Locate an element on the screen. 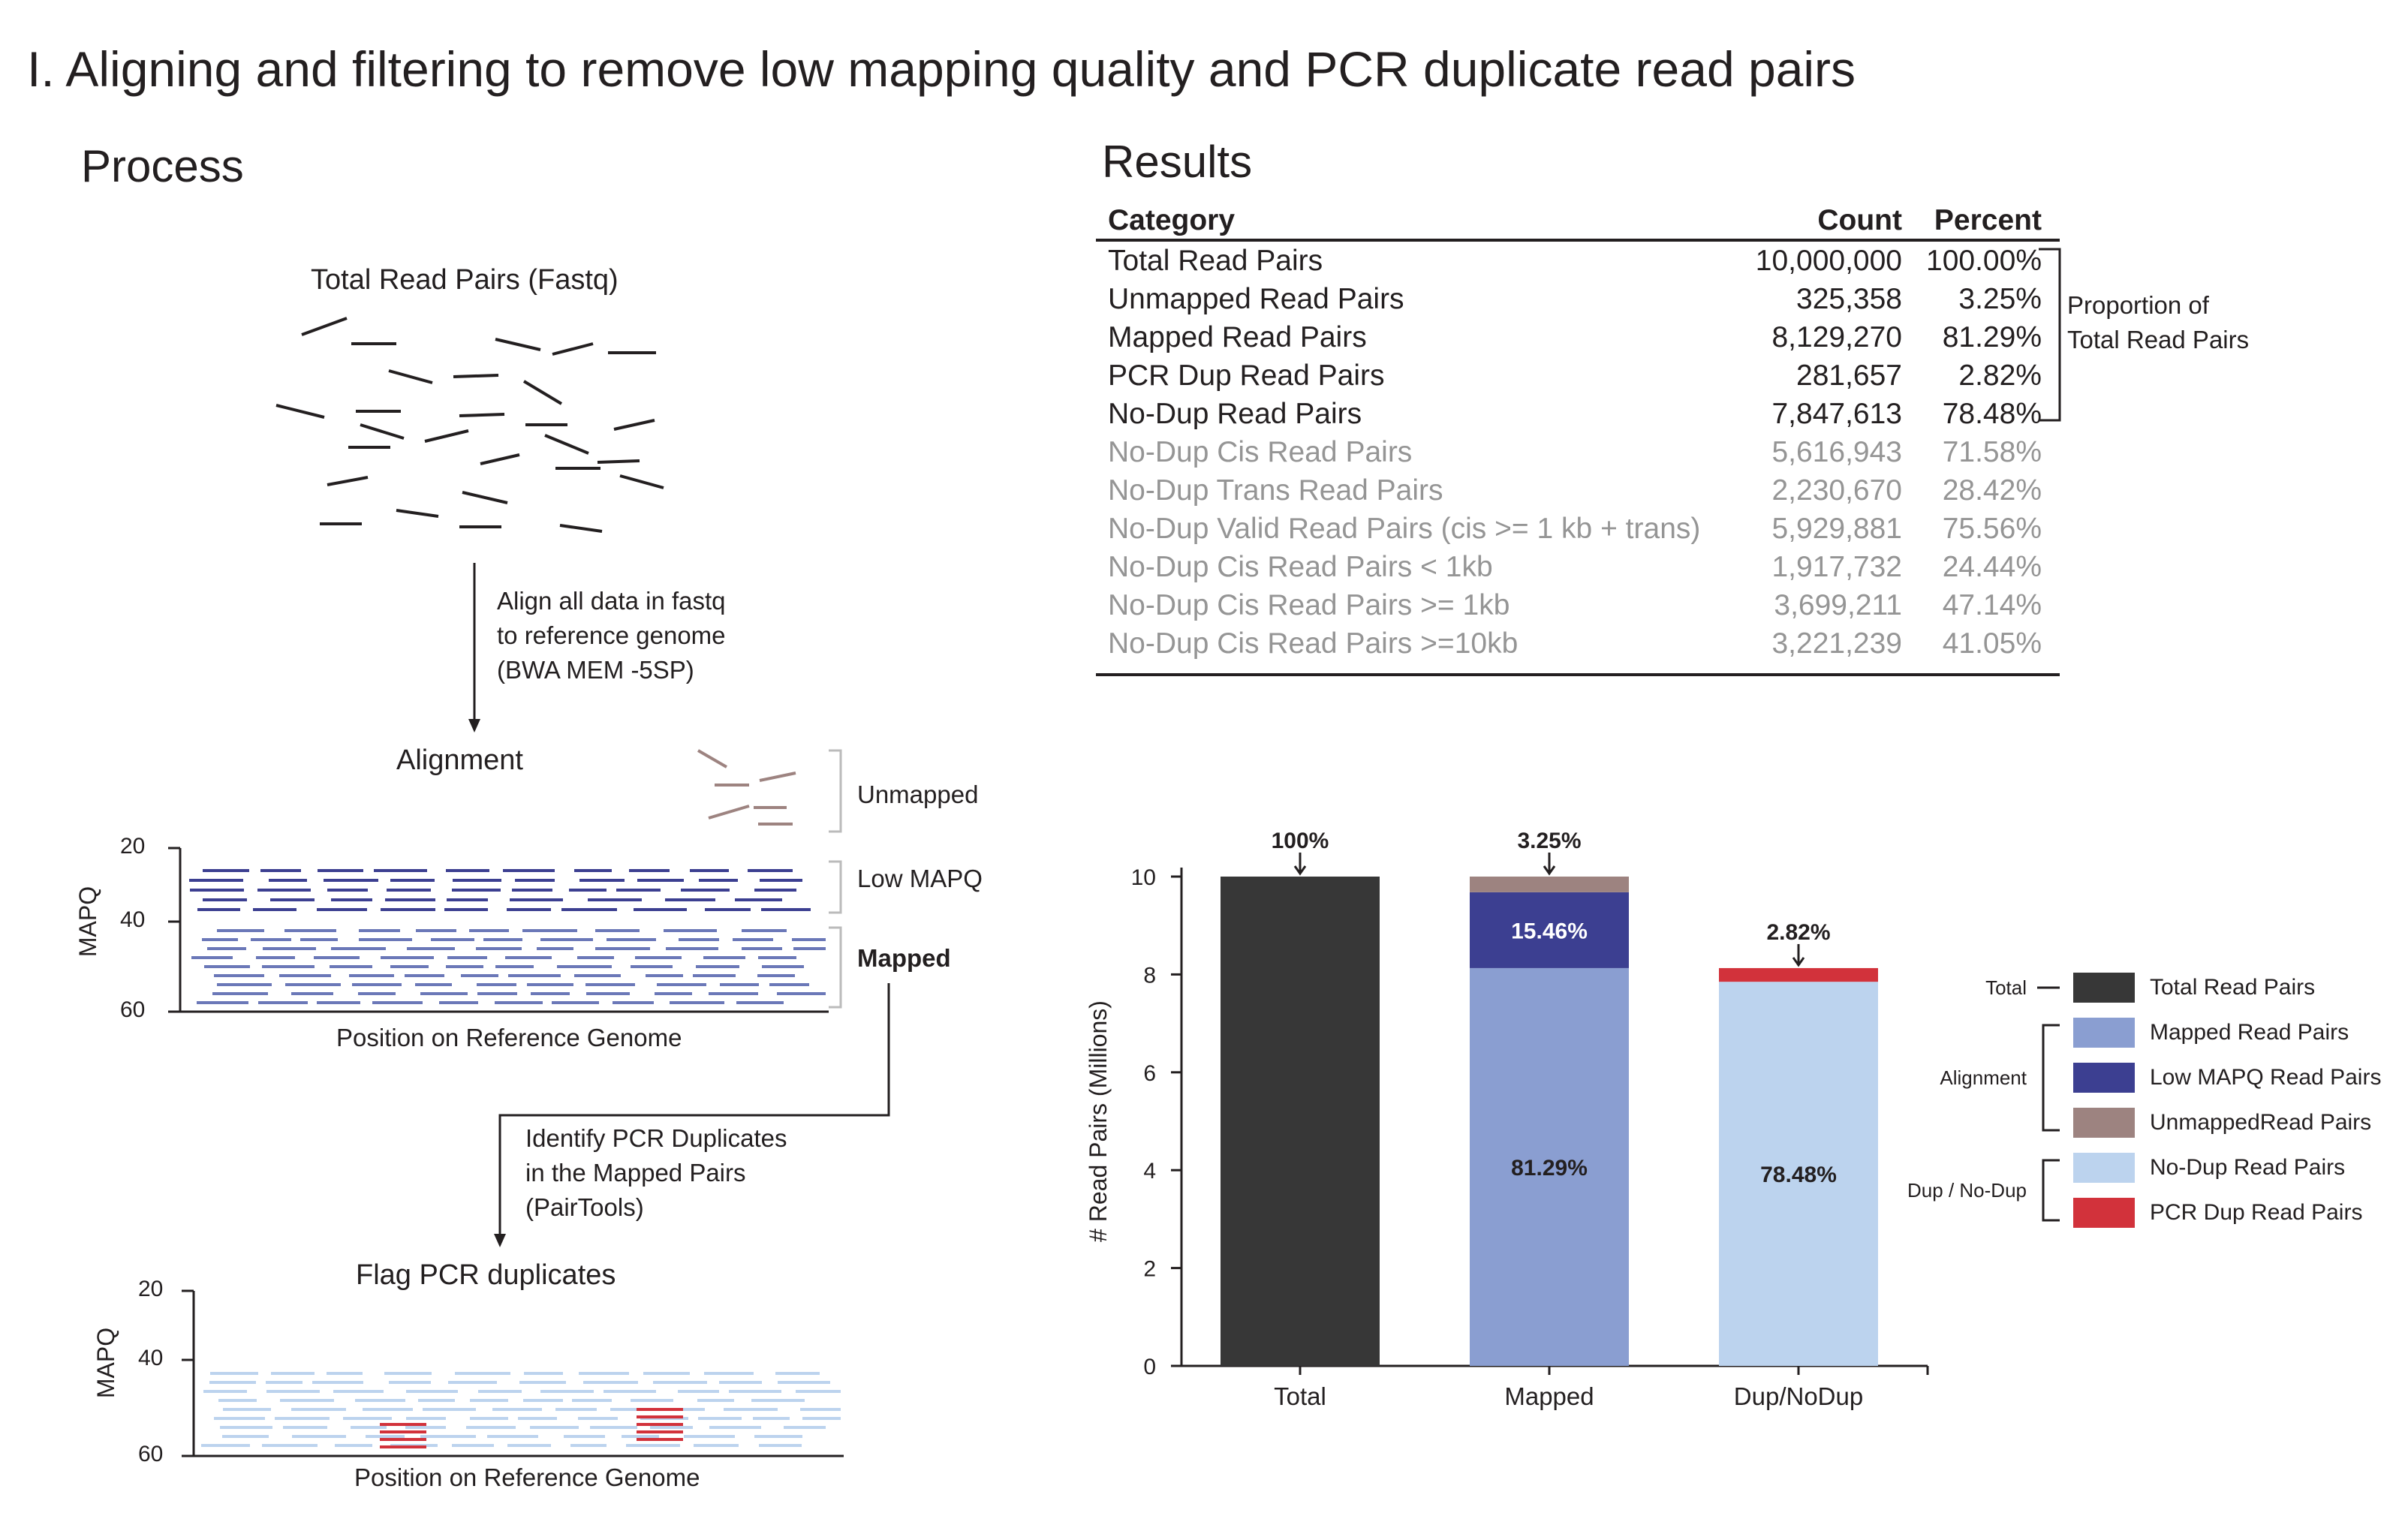 This screenshot has width=2408, height=1516. row-count: 3,699,211 is located at coordinates (1838, 605).